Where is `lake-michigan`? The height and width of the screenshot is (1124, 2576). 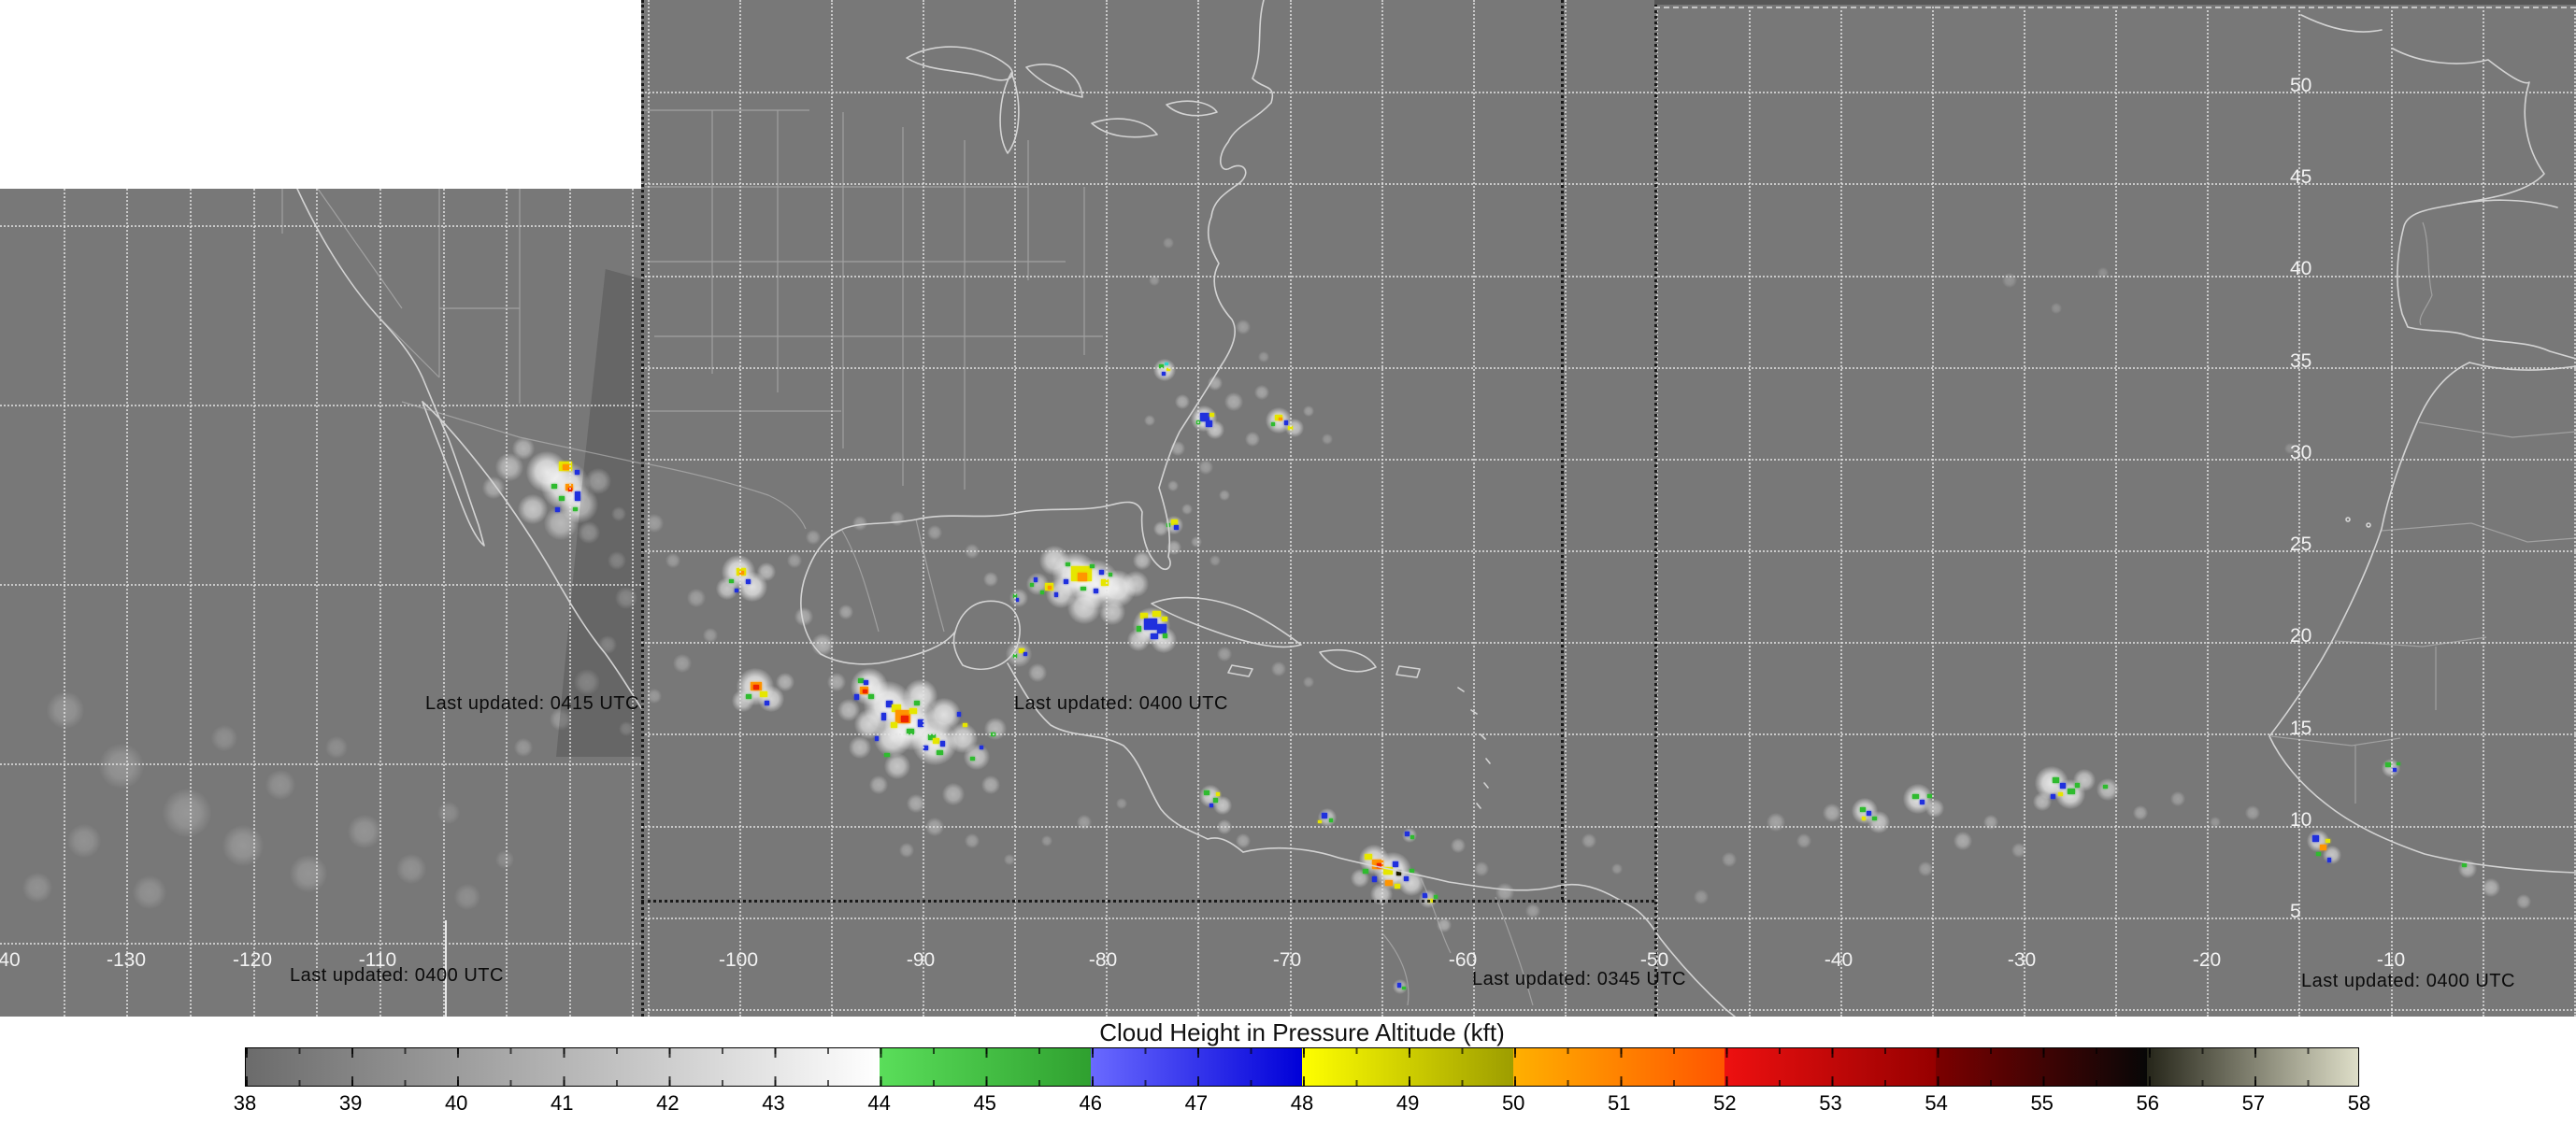
lake-michigan is located at coordinates (1009, 113).